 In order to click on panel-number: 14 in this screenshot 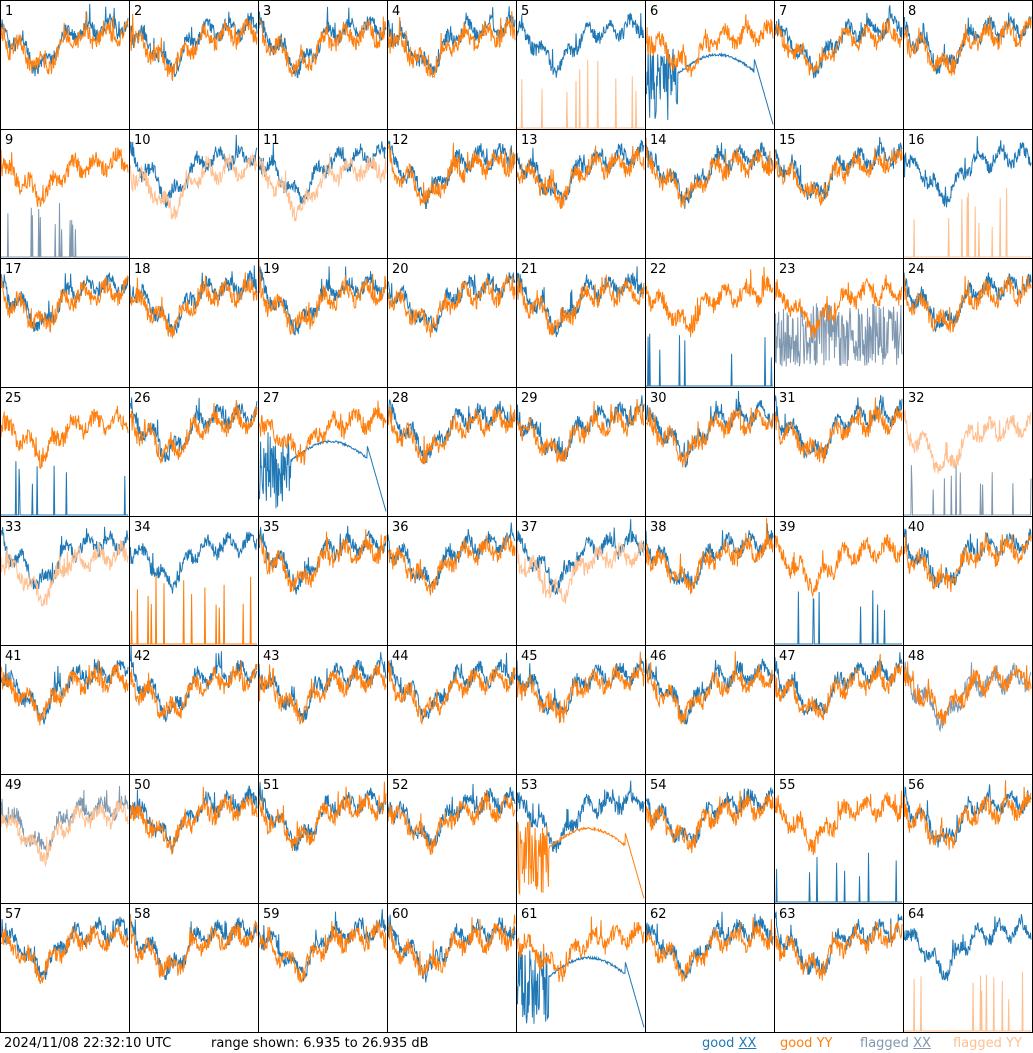, I will do `click(658, 140)`.